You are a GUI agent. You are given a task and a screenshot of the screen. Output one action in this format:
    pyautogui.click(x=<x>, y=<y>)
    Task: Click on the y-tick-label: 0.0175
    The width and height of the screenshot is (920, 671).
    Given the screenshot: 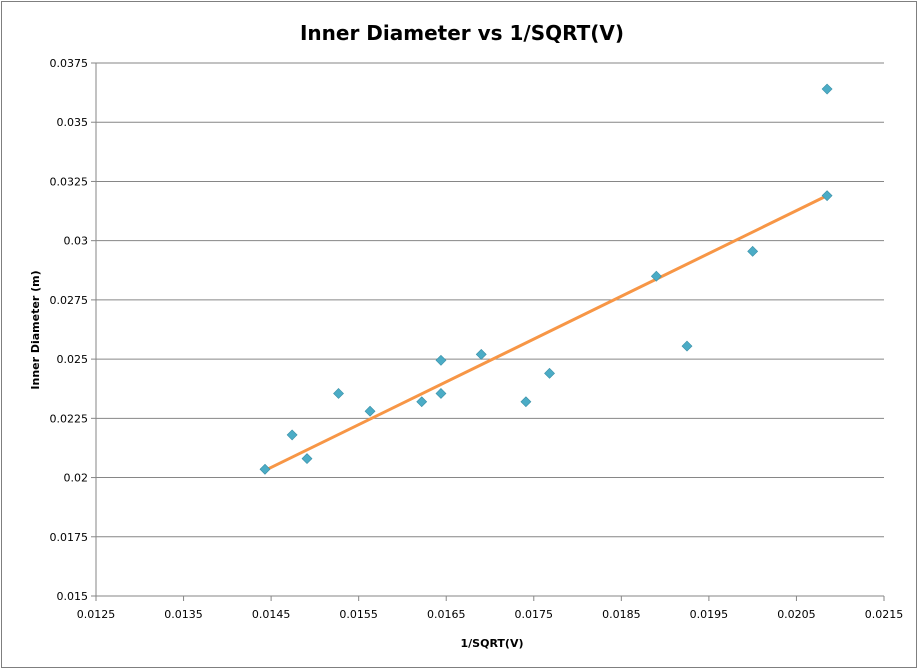 What is the action you would take?
    pyautogui.click(x=69, y=537)
    